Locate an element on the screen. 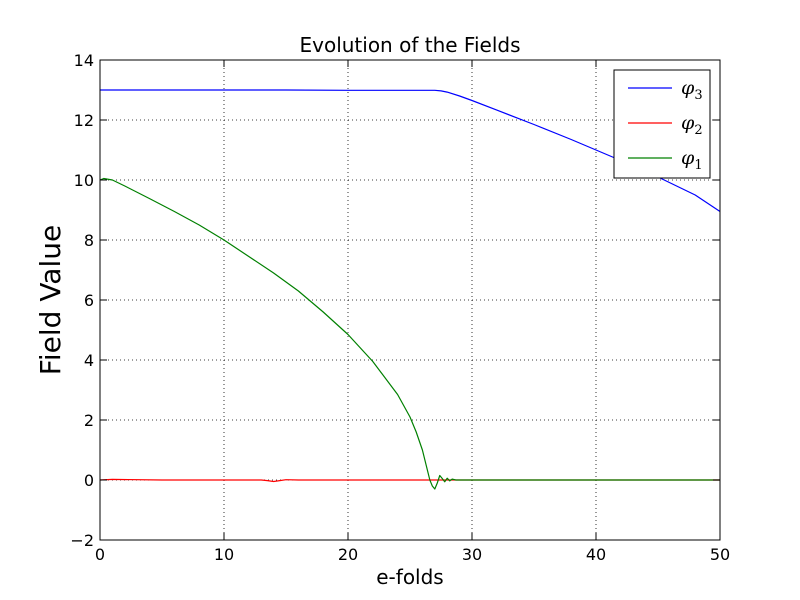 The image size is (800, 600). y-axis-label: Field Value is located at coordinates (50, 300).